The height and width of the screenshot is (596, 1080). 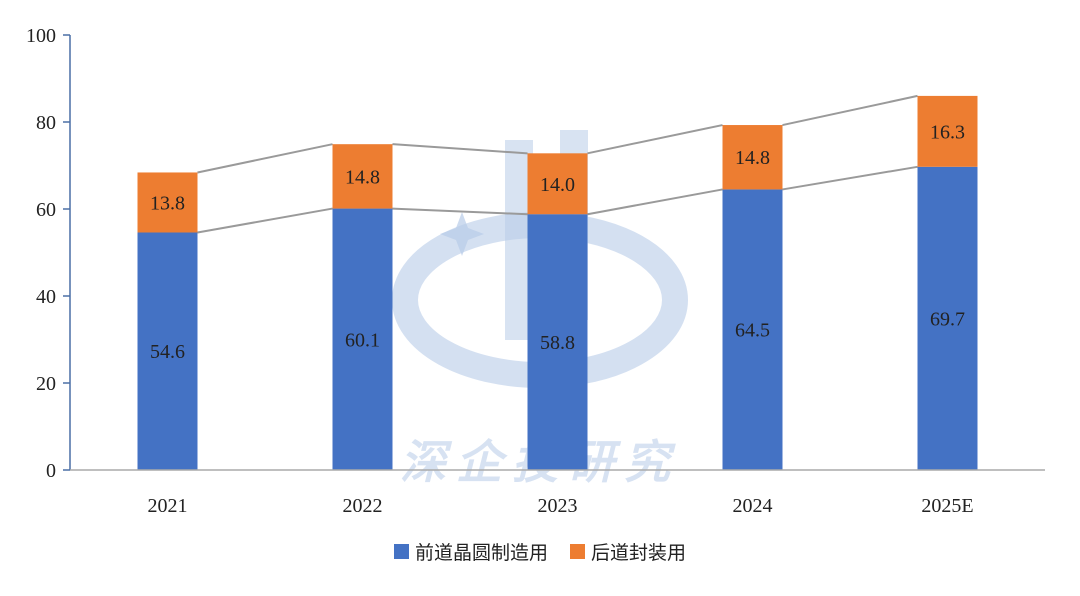 I want to click on bar-2021-s1, so click(x=167, y=202).